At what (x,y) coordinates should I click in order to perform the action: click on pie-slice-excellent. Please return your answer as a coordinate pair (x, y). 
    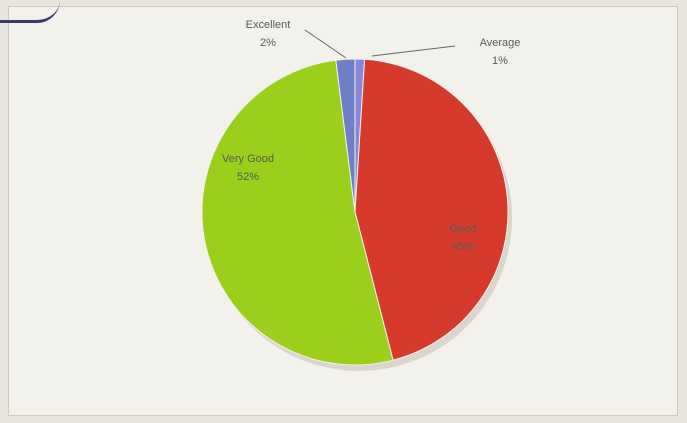
    Looking at the image, I should click on (345, 135).